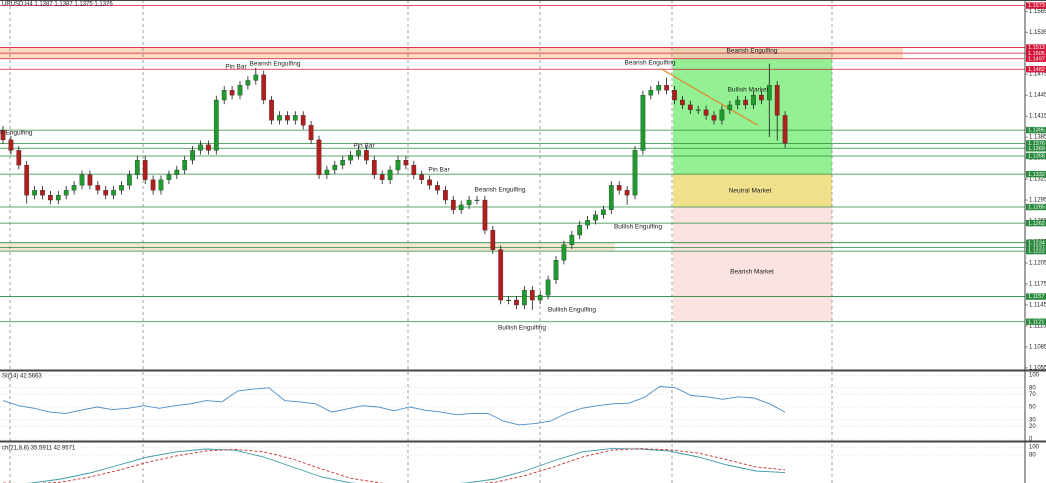 This screenshot has height=483, width=1046. I want to click on stoch-title: ch(21,8,8) 35.5911 42.9571, so click(39, 449).